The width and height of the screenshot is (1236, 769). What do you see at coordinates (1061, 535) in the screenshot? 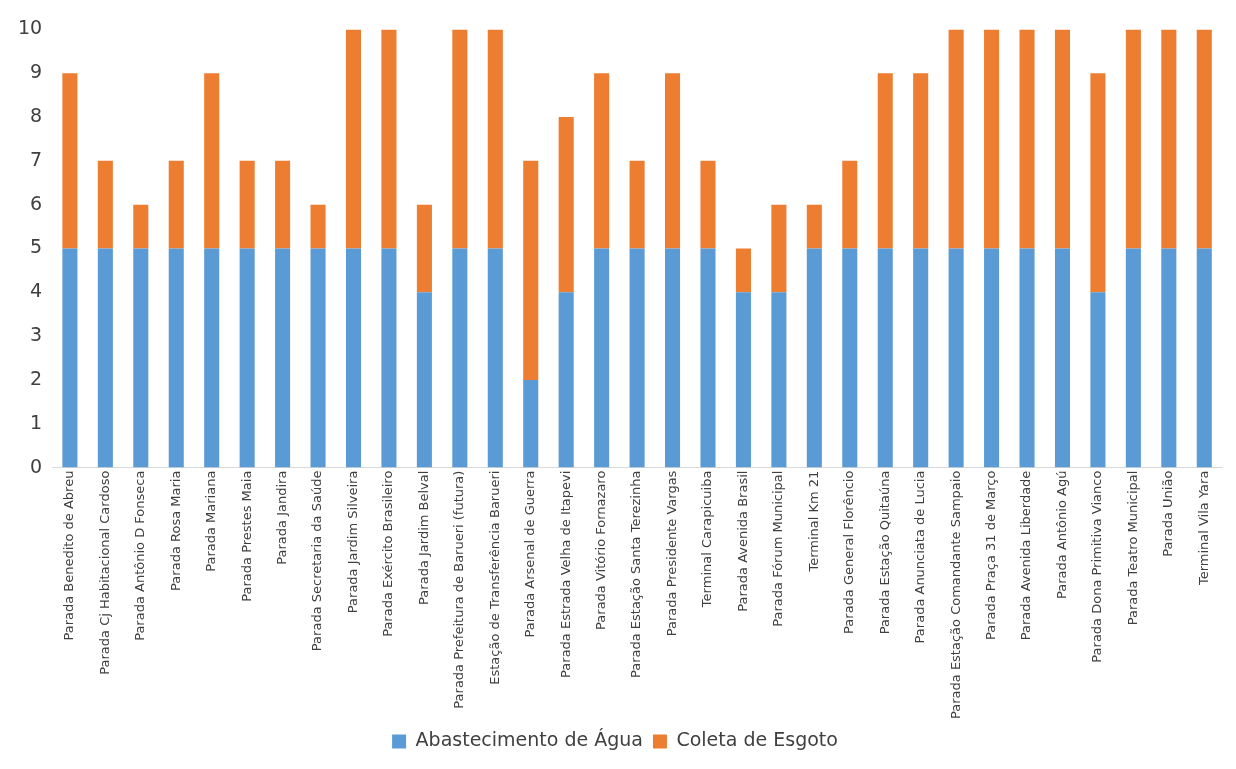
I see `x-tick-label: Parada Antônio Agú` at bounding box center [1061, 535].